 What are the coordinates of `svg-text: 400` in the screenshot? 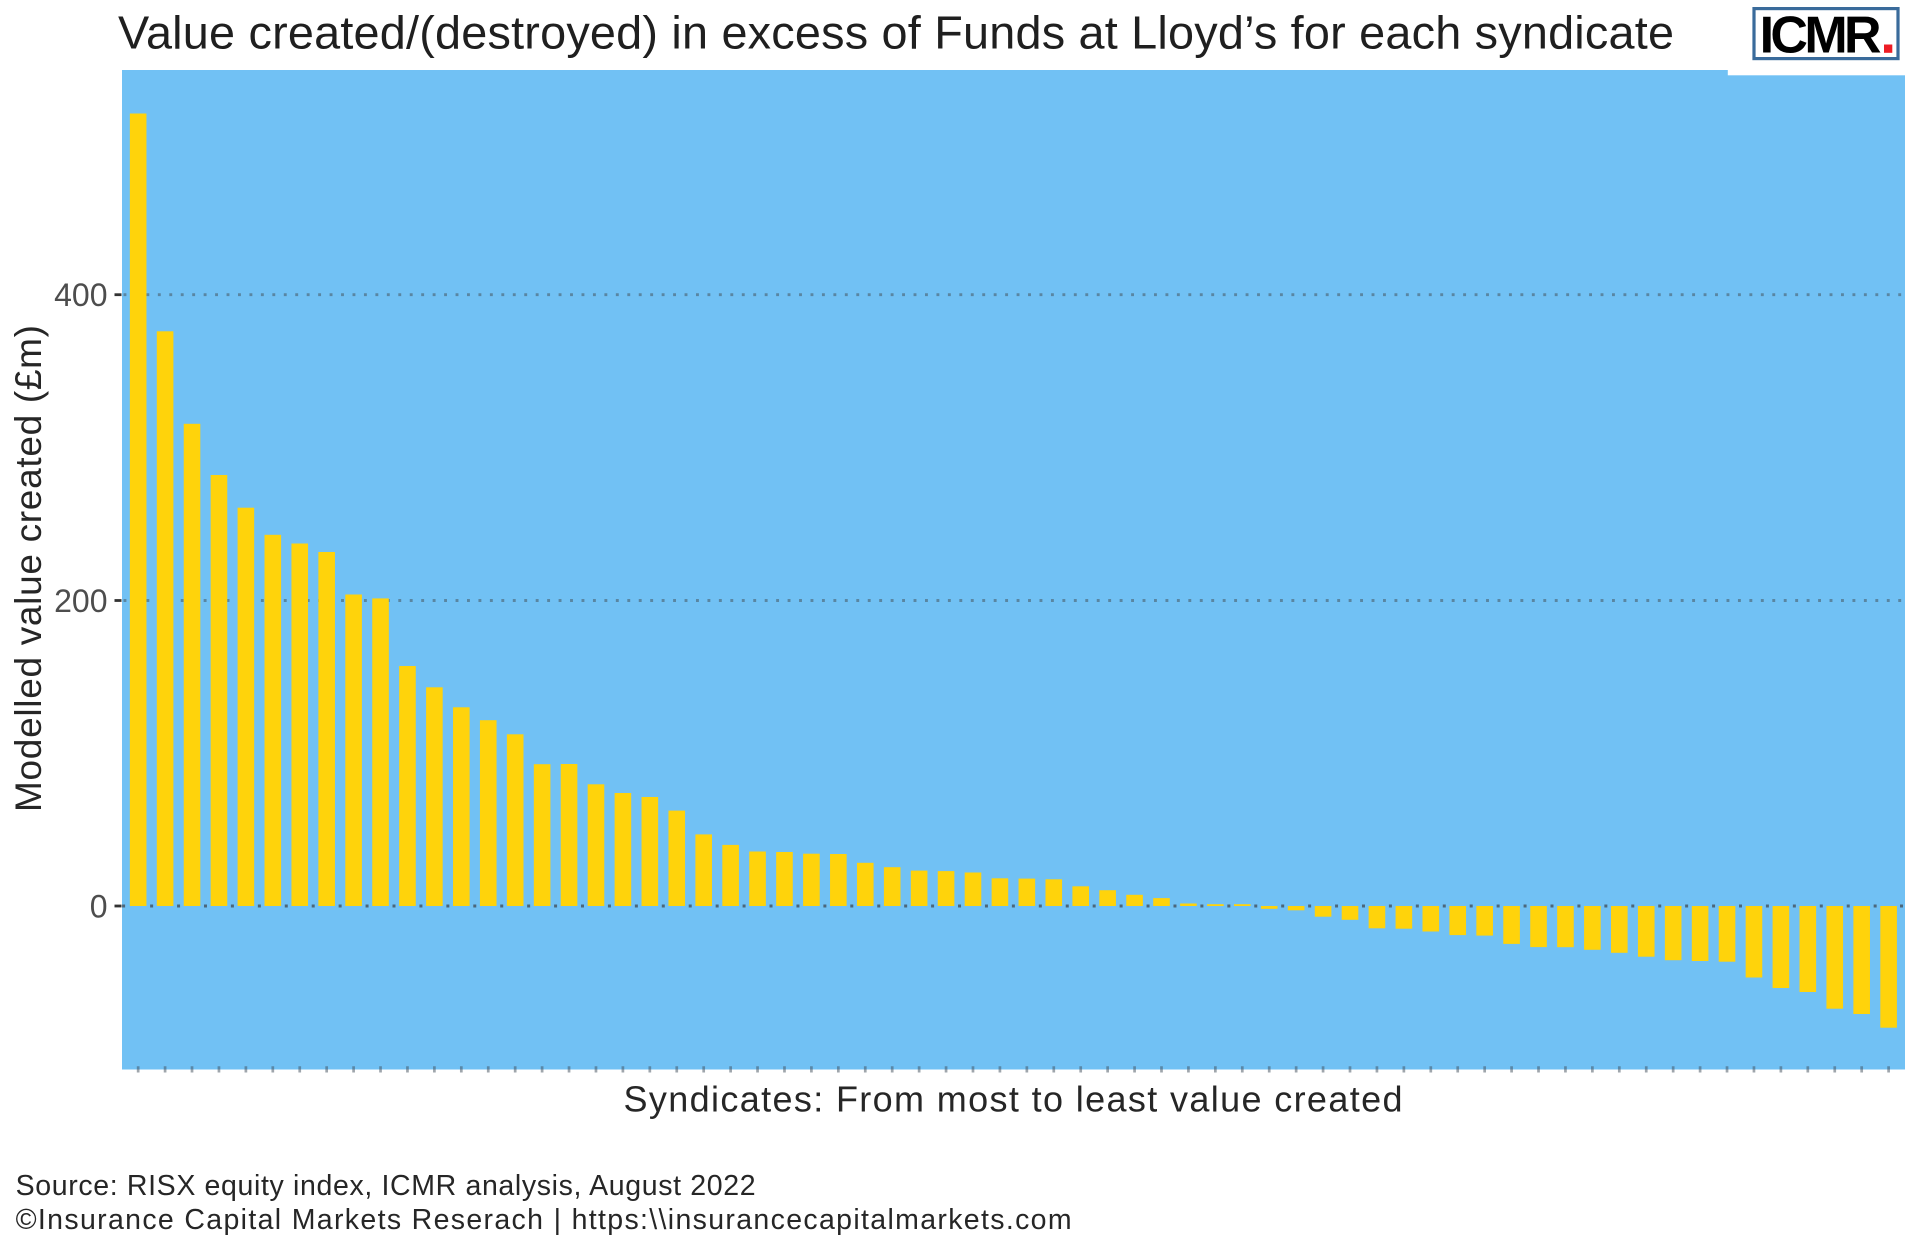 It's located at (80, 295).